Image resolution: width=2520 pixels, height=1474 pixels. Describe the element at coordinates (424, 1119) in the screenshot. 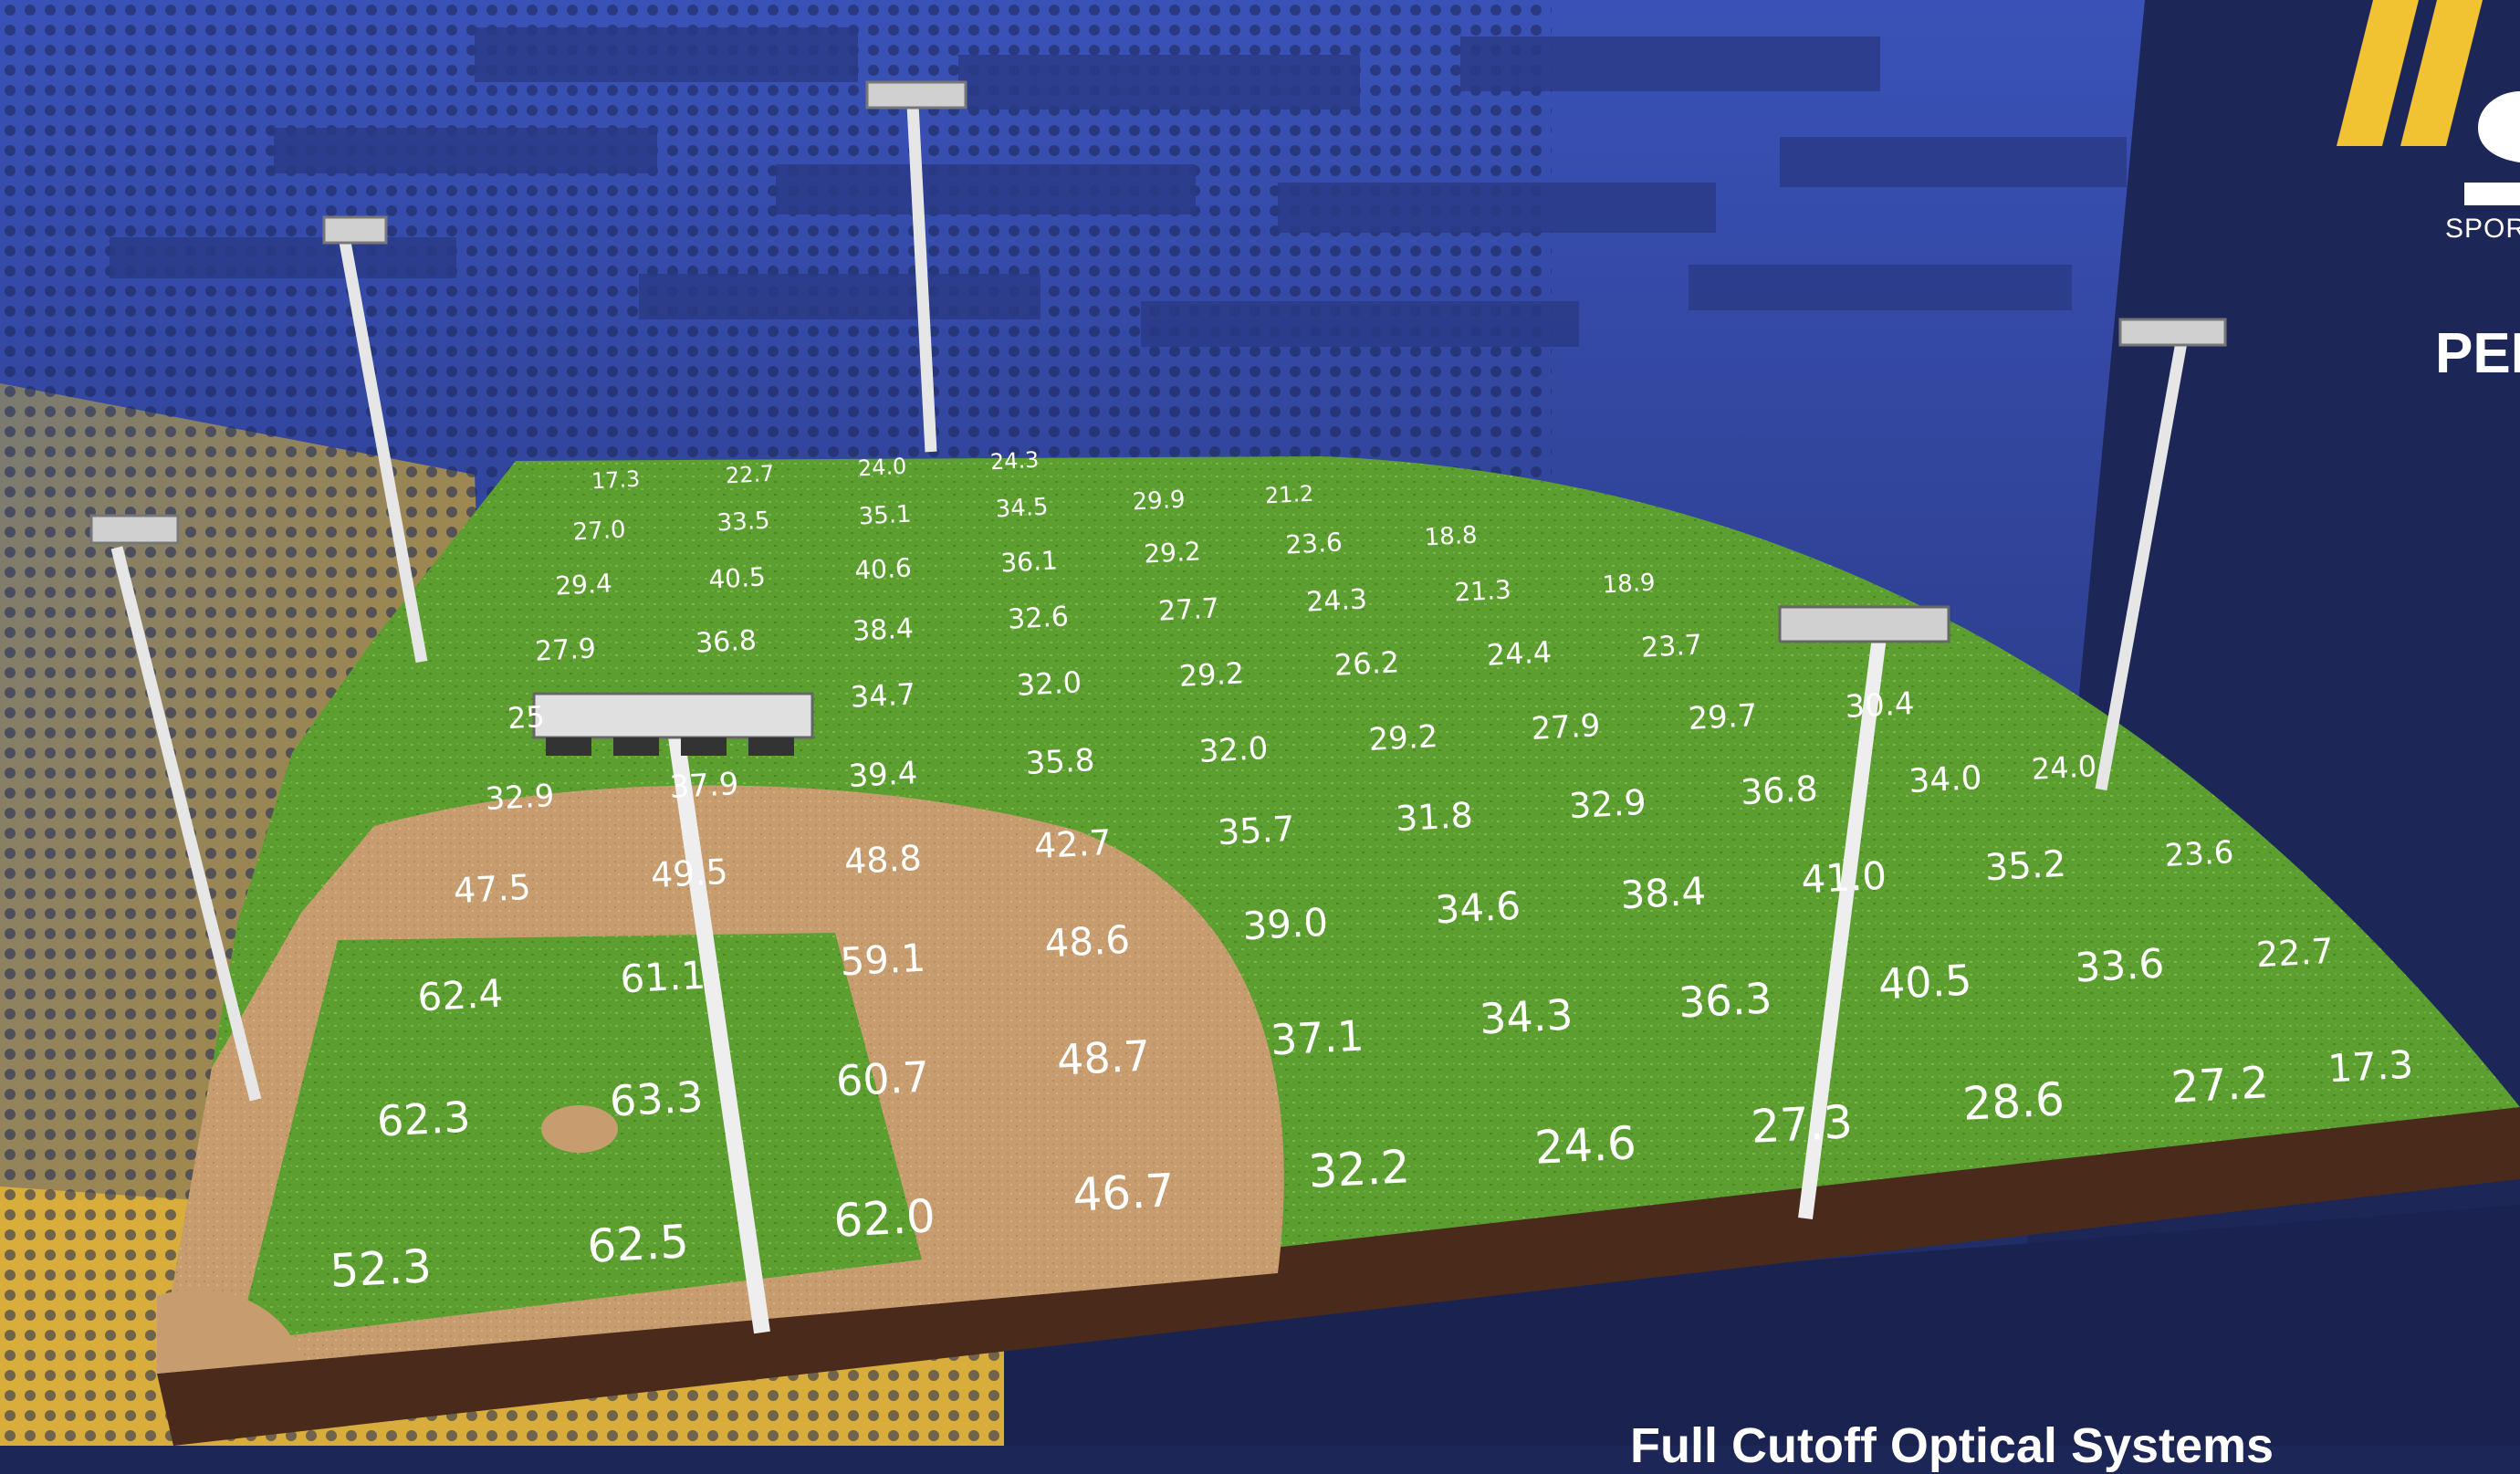

I see `illuminance-reading: 62.3` at that location.